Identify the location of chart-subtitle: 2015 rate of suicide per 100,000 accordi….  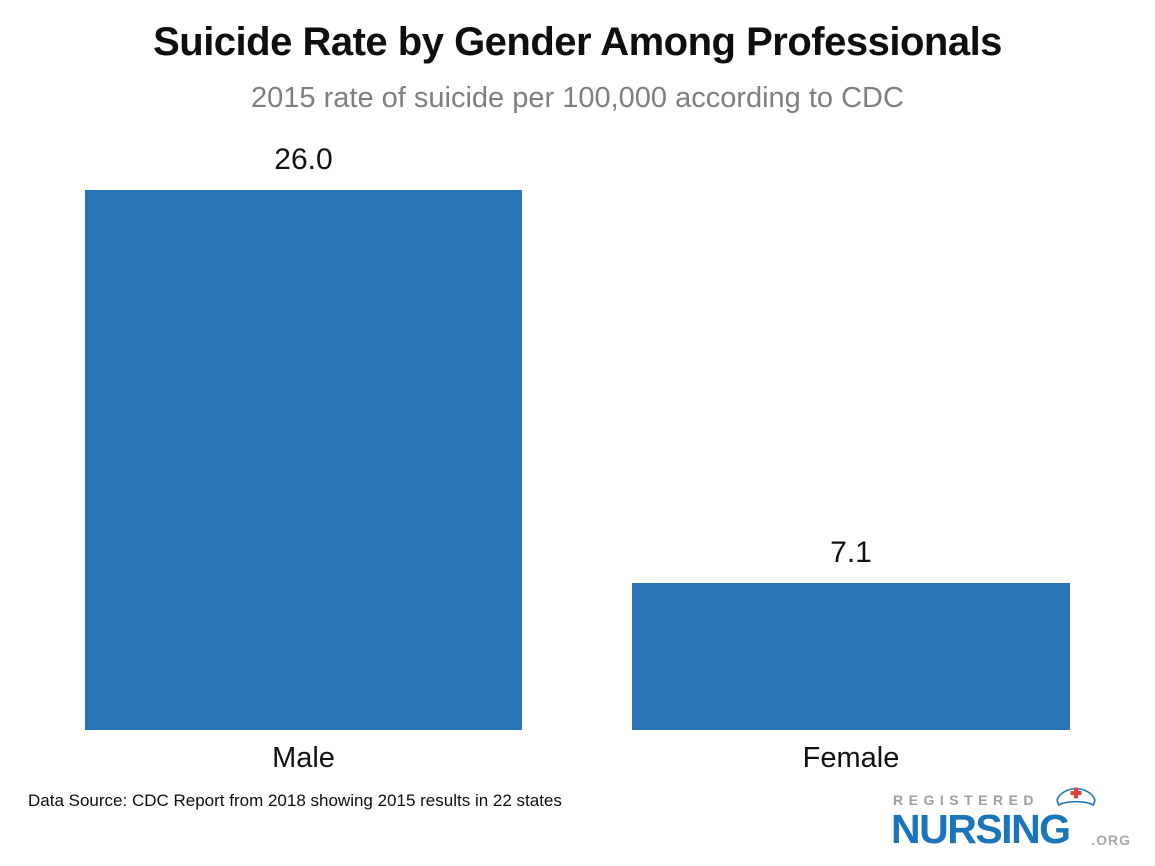
(577, 98).